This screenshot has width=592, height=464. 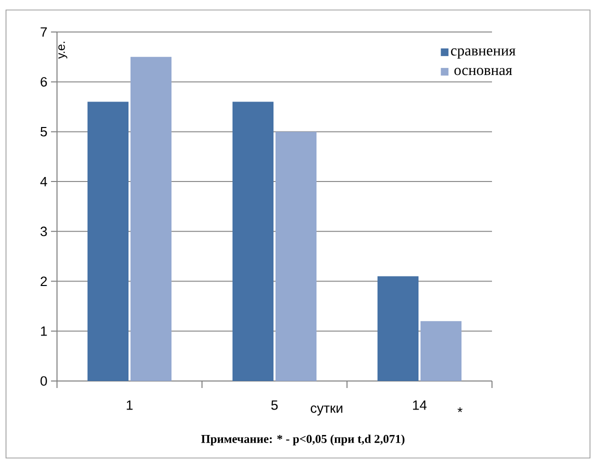 I want to click on y-tick-label: 3, so click(x=43, y=231).